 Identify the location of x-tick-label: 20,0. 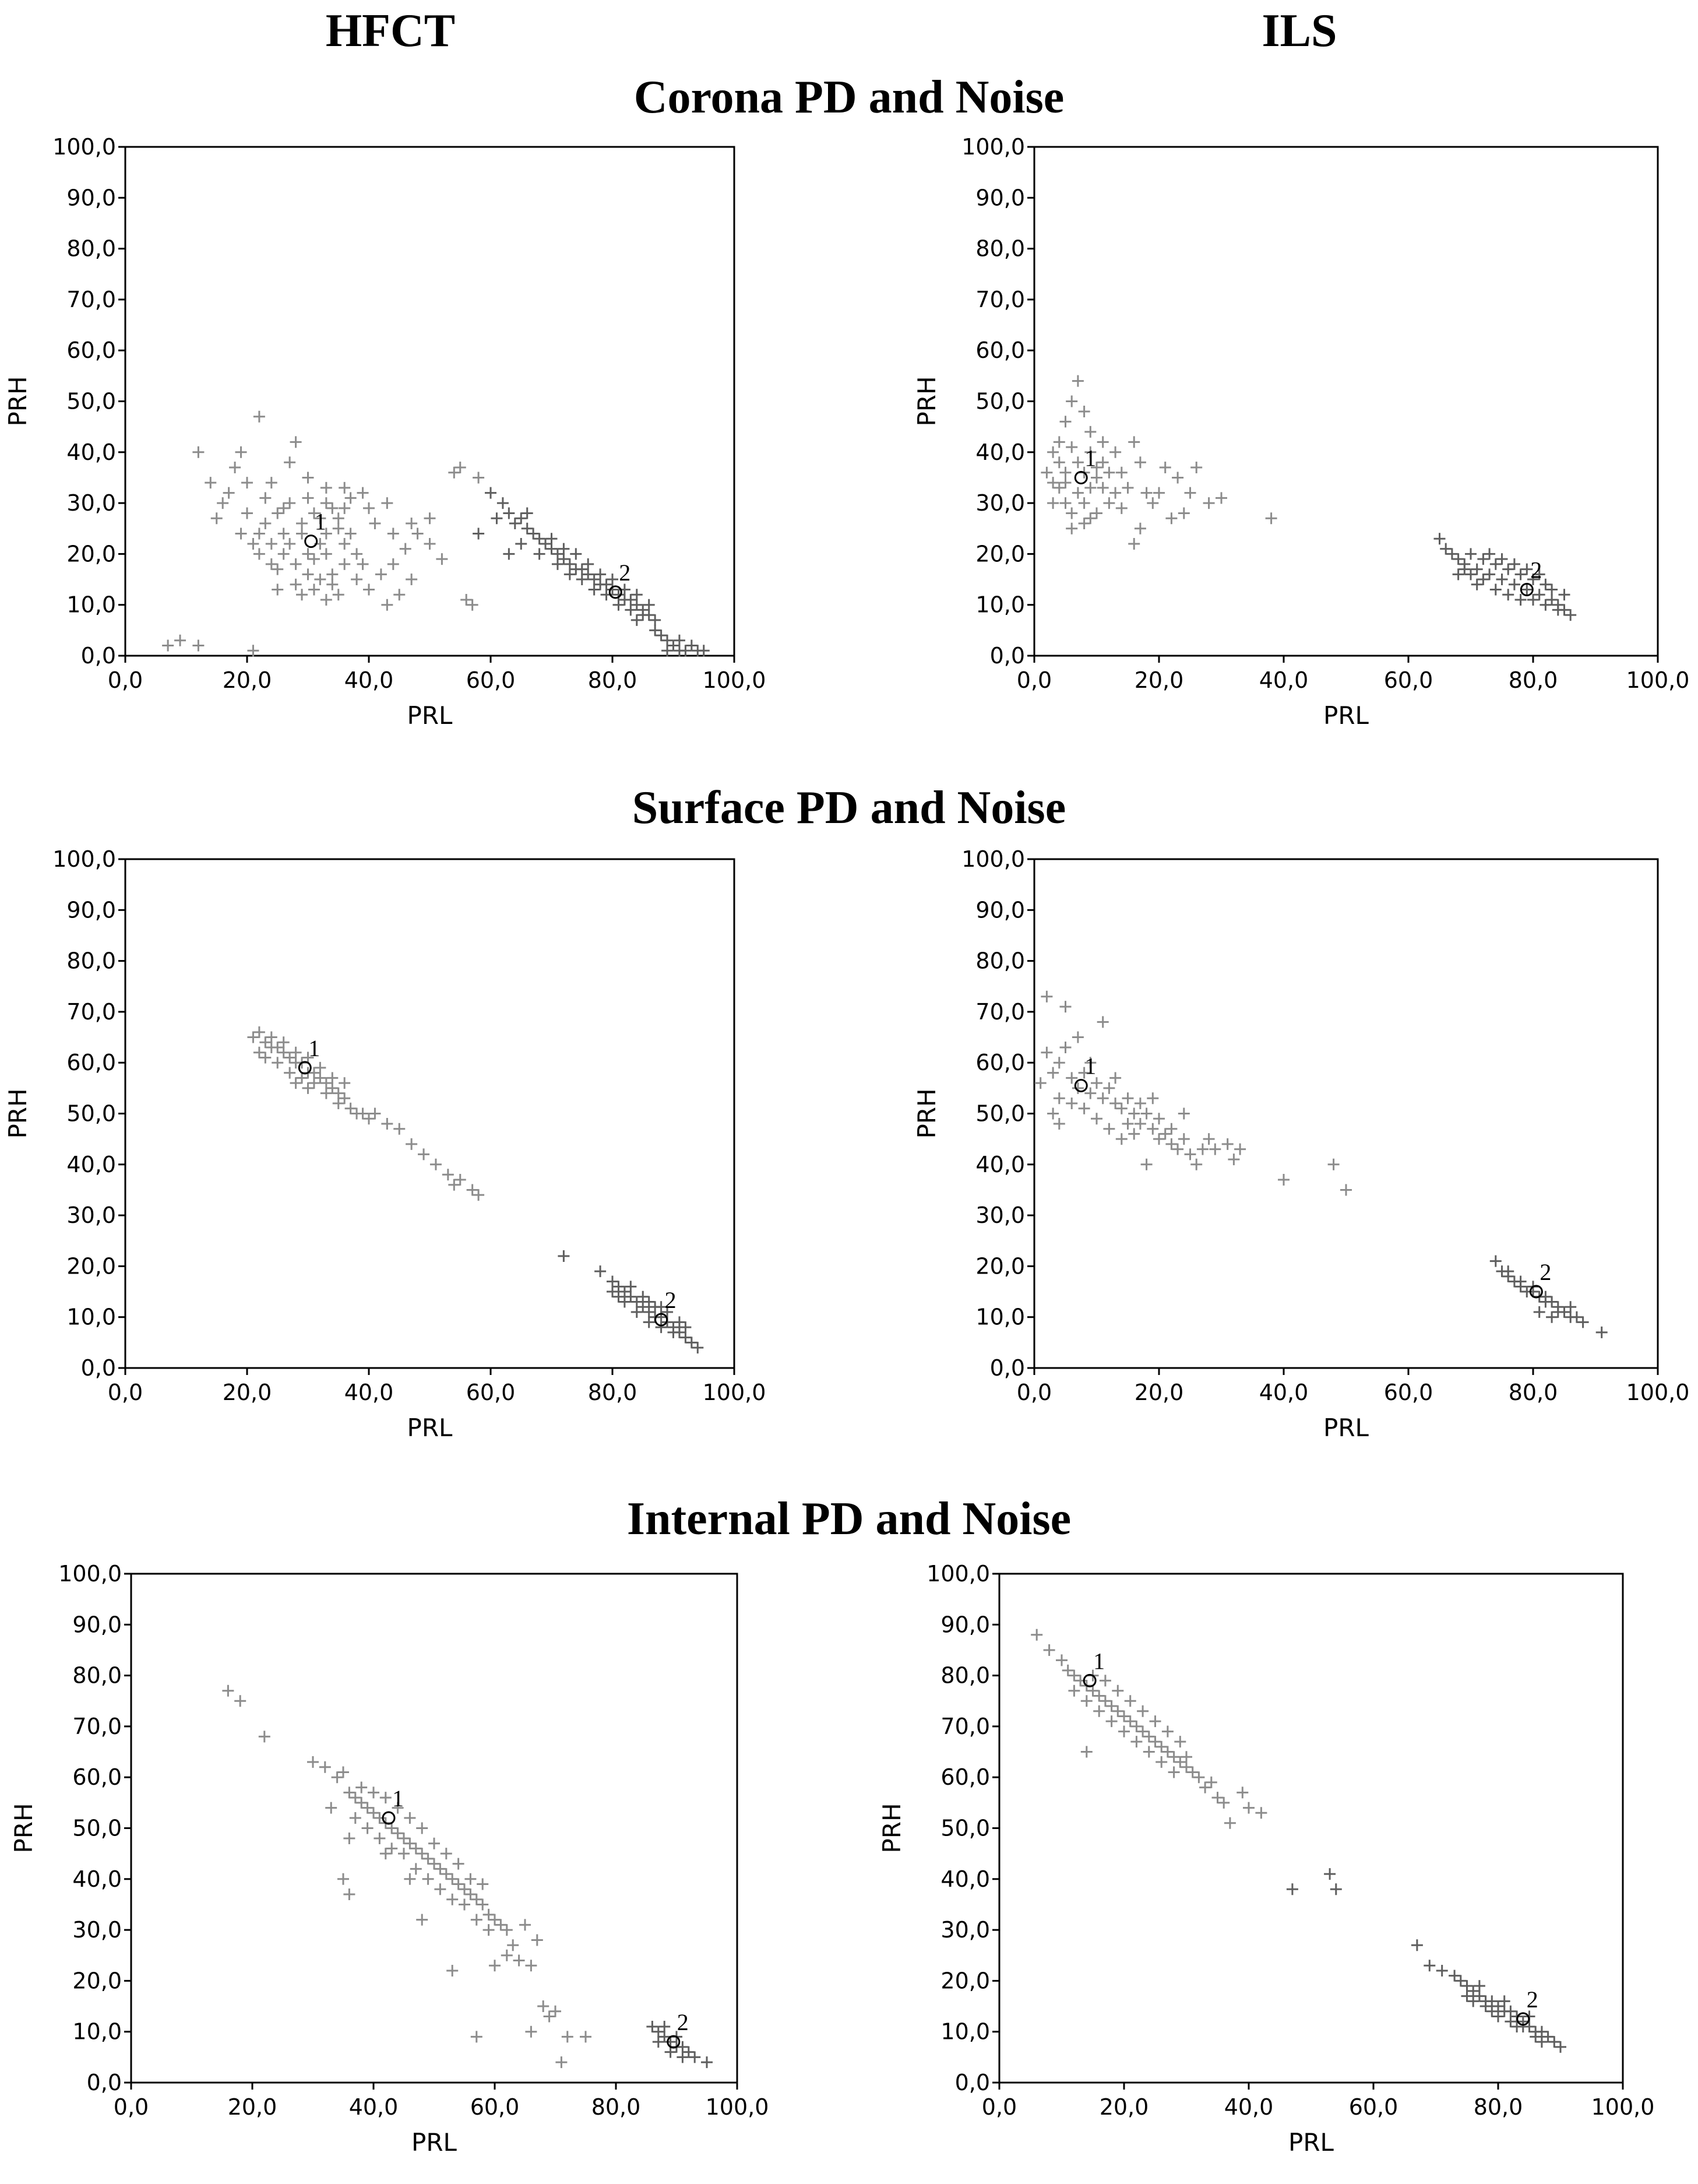
(1159, 1392).